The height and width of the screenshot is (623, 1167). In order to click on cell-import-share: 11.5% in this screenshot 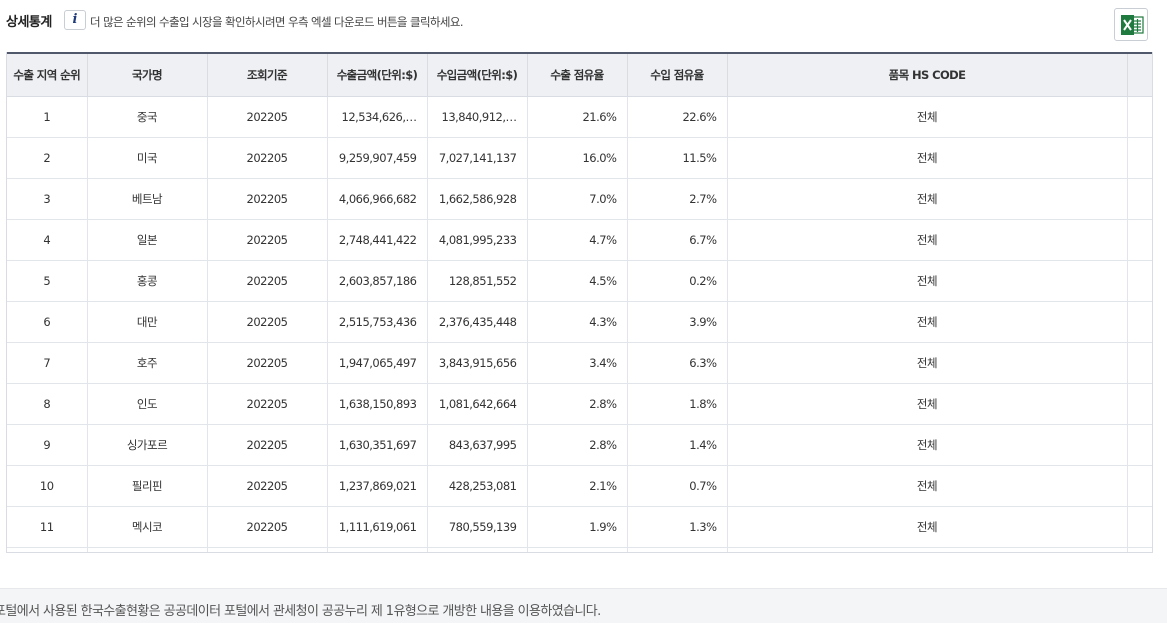, I will do `click(677, 158)`.